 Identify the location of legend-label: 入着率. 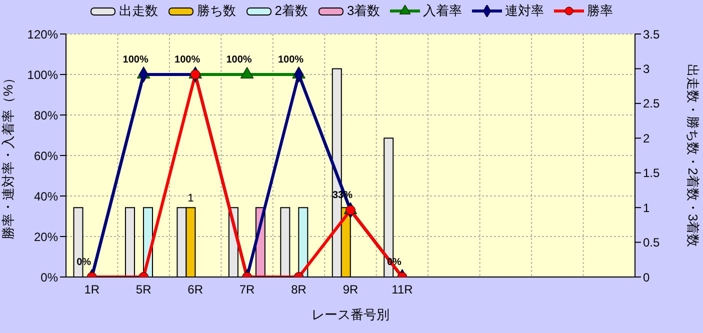
(442, 11).